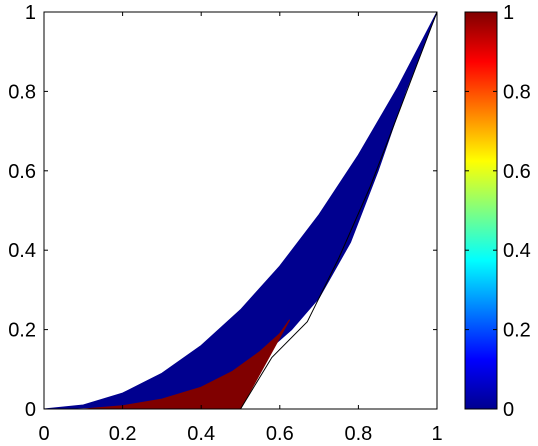 The width and height of the screenshot is (538, 446). I want to click on x-tick-label: 1, so click(436, 434).